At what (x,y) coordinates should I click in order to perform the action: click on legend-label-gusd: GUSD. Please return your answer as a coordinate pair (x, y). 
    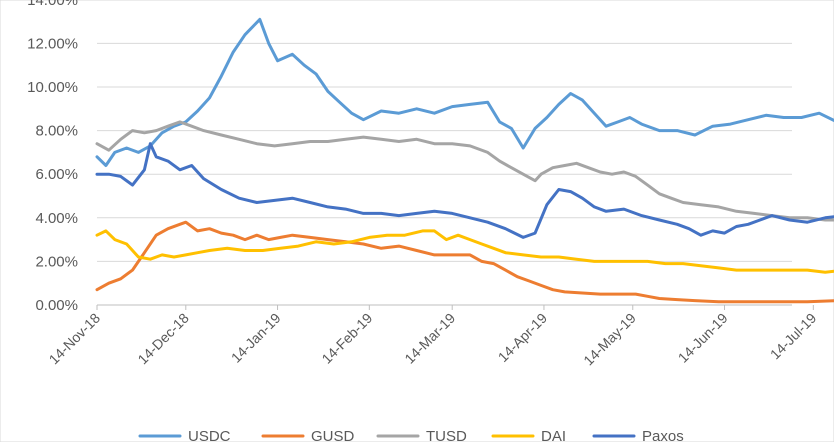
    Looking at the image, I should click on (333, 435).